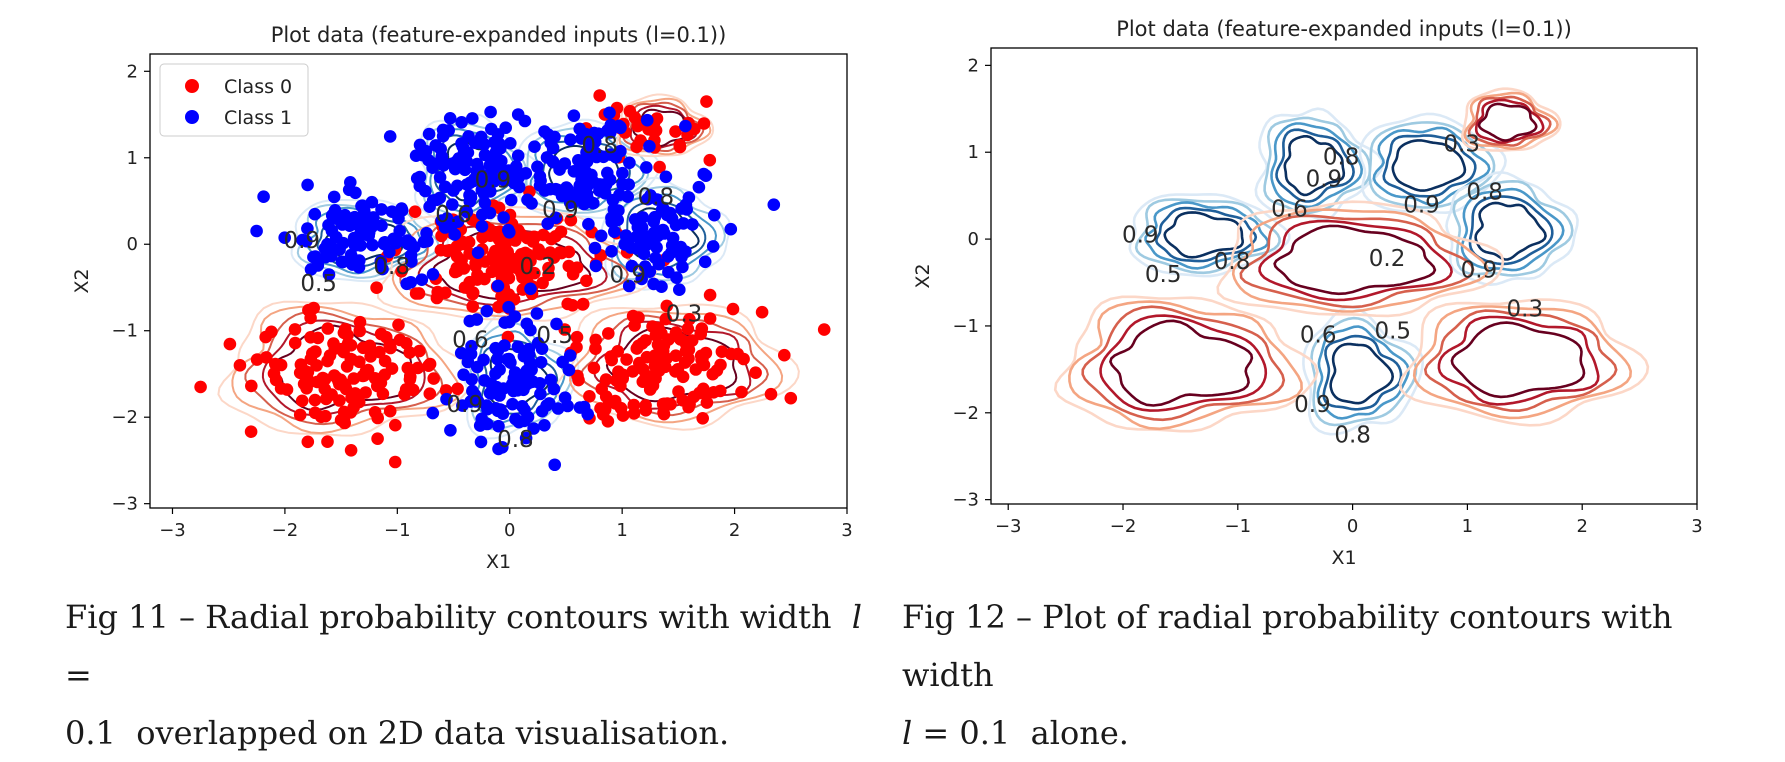  Describe the element at coordinates (132, 244) in the screenshot. I see `y-tick-label: 0` at that location.